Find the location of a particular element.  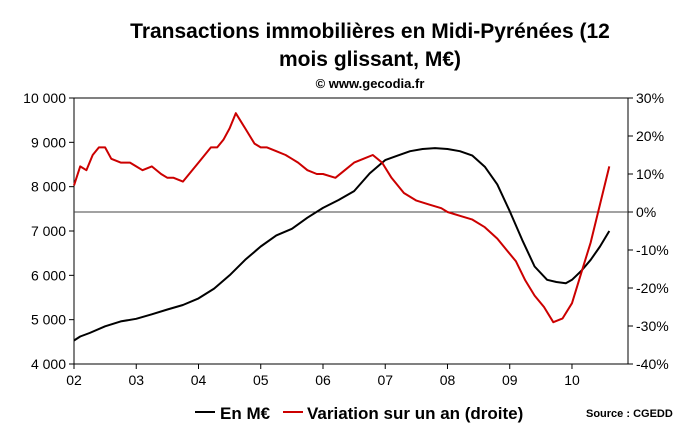

y-right-tick-label: 0% is located at coordinates (646, 212).